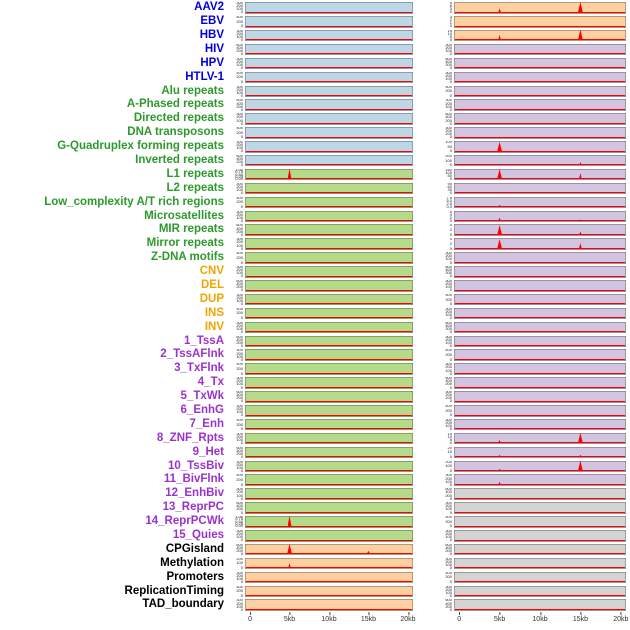 The width and height of the screenshot is (630, 630). Describe the element at coordinates (449, 434) in the screenshot. I see `y-tick-label: 15` at that location.